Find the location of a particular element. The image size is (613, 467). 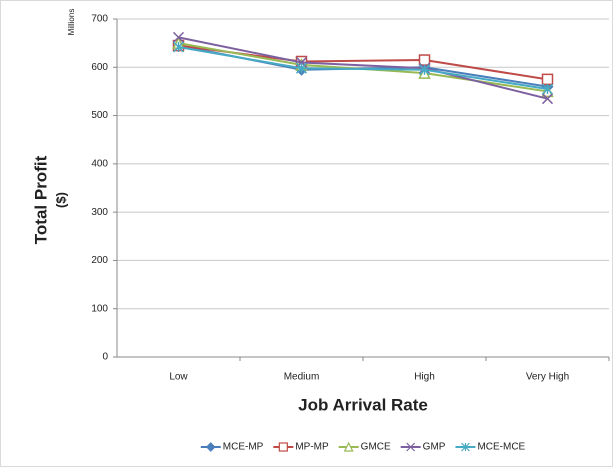

y-axis-title: Total Profit is located at coordinates (40, 199).